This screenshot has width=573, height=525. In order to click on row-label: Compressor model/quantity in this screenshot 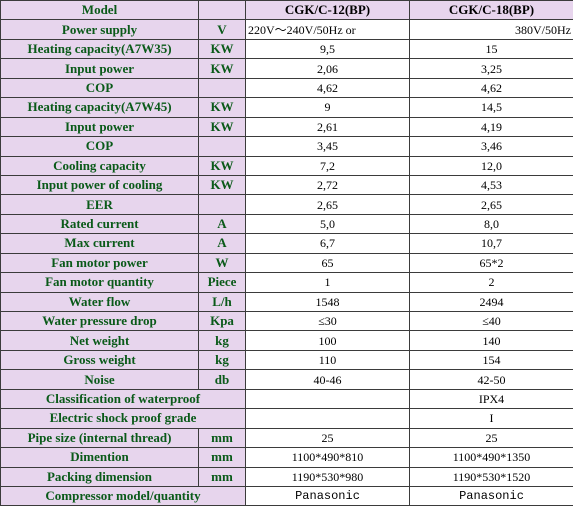, I will do `click(123, 496)`.